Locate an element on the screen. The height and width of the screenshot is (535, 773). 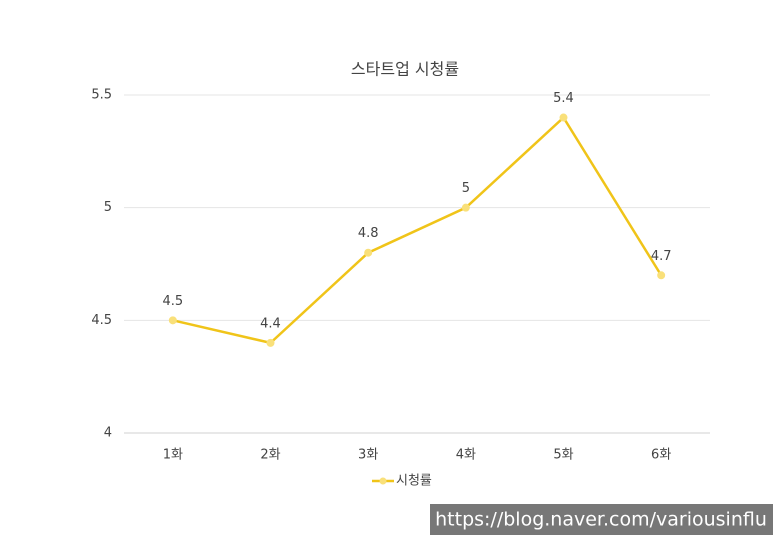
x-tick-label: 6화 is located at coordinates (661, 455).